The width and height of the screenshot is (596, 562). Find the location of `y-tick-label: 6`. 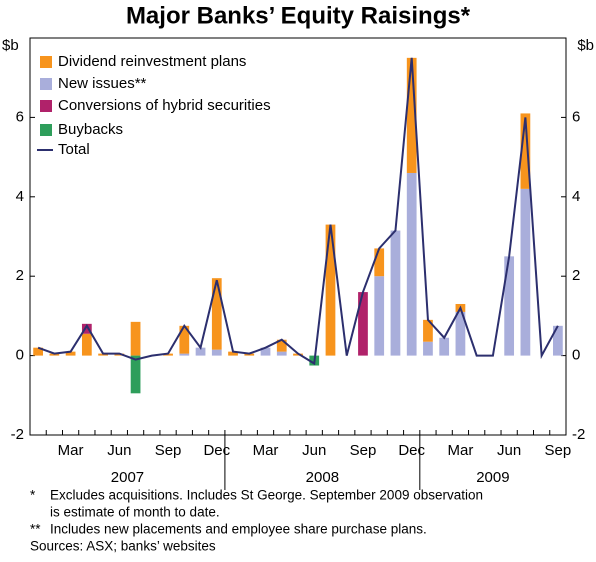

y-tick-label: 6 is located at coordinates (20, 116).